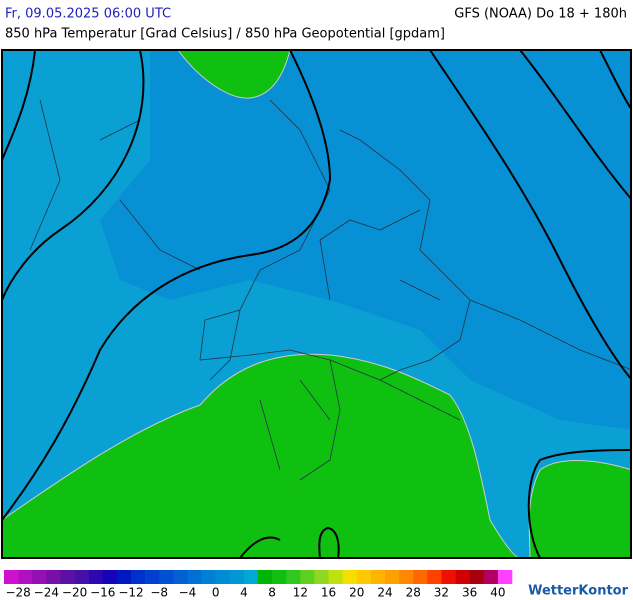  I want to click on colorbar-label: −4, so click(188, 593).